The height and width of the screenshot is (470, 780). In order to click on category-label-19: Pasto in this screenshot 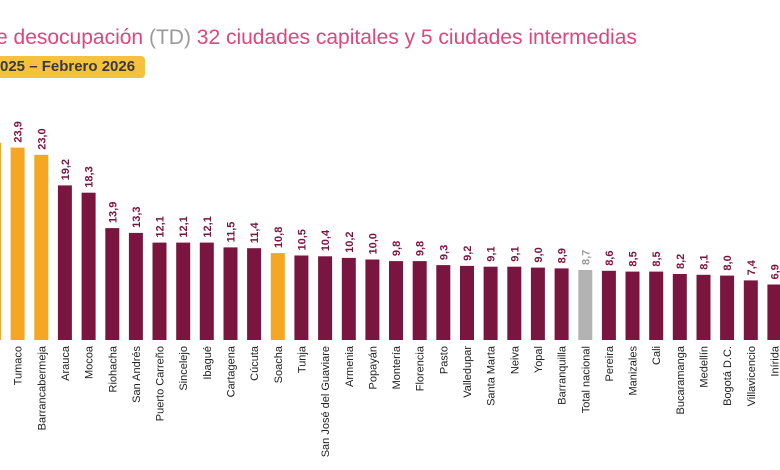, I will do `click(444, 360)`.